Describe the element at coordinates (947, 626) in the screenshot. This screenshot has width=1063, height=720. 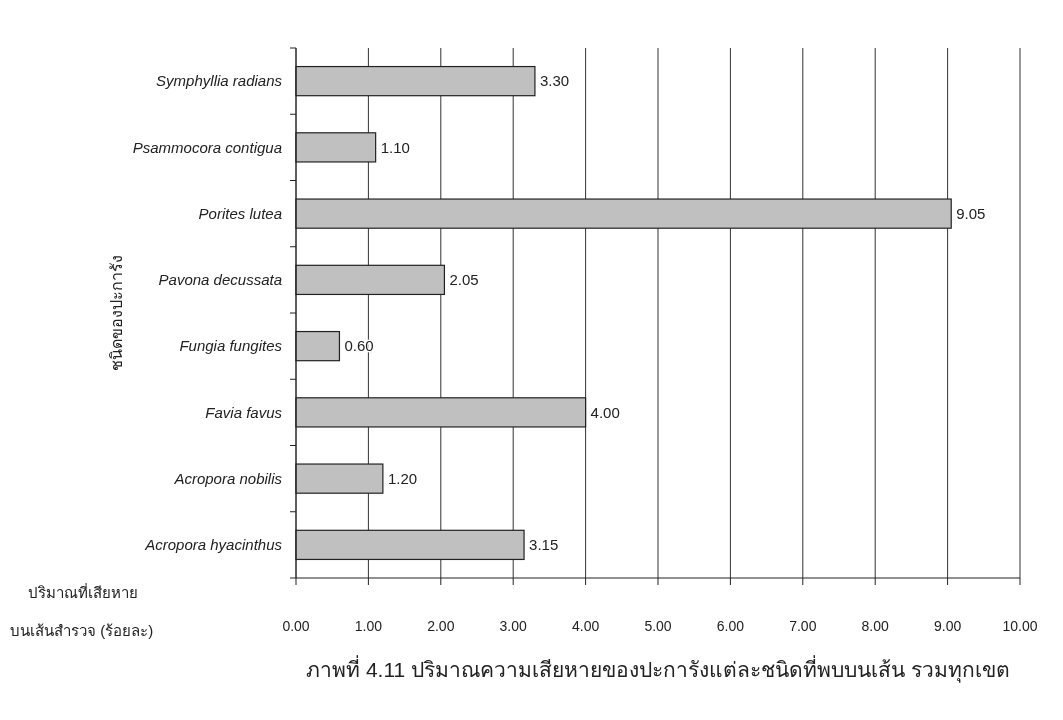
I see `x-tick-label: 9.00` at that location.